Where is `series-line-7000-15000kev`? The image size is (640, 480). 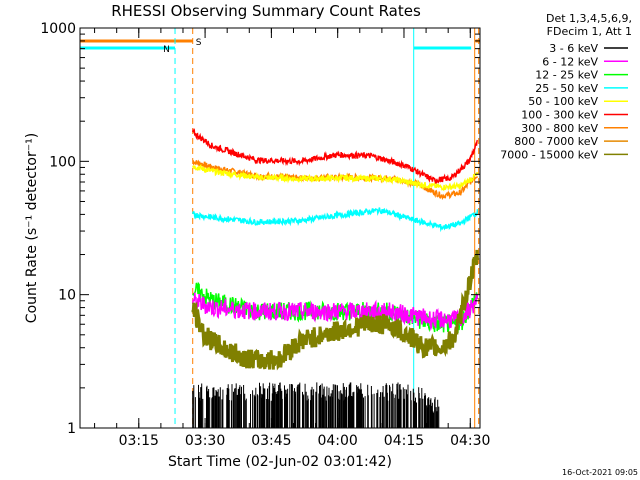 series-line-7000-15000kev is located at coordinates (335, 310).